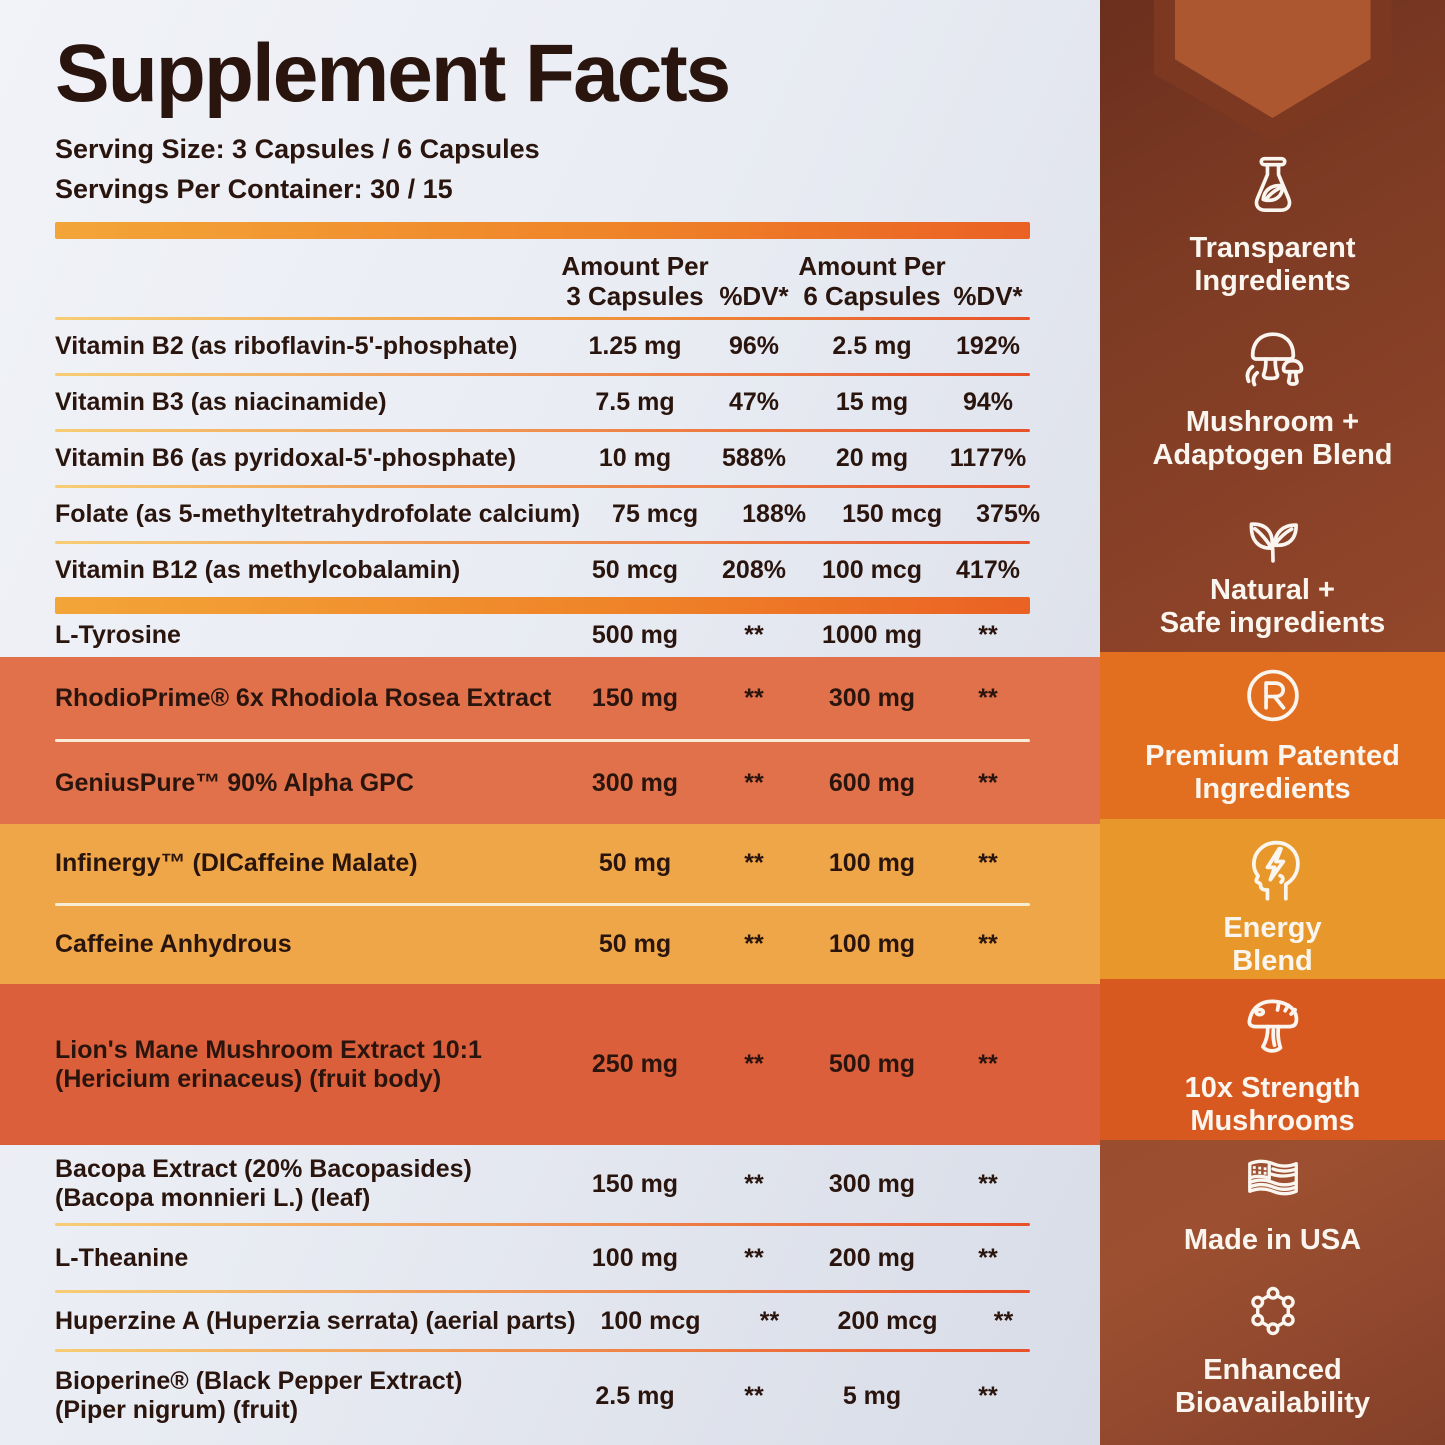 Image resolution: width=1445 pixels, height=1445 pixels. I want to click on feature-label: Premium Patented Ingredients, so click(1272, 772).